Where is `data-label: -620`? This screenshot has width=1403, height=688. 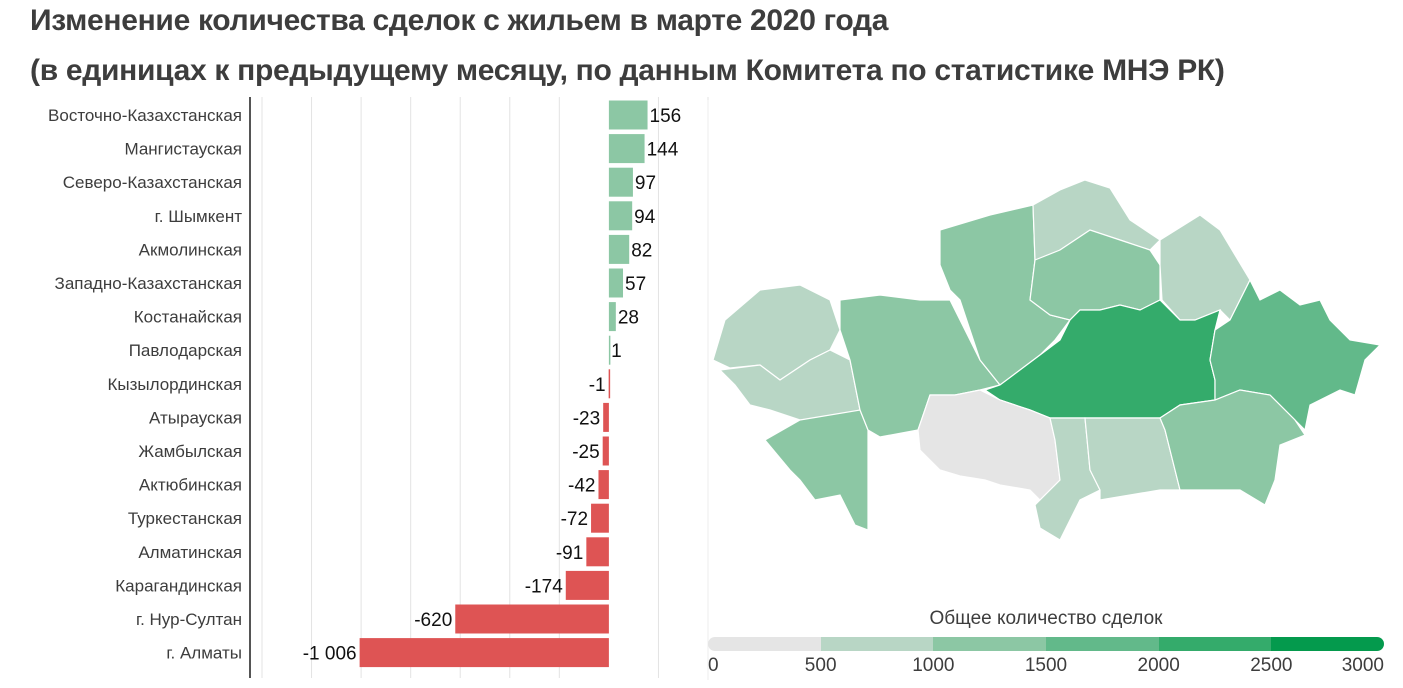 data-label: -620 is located at coordinates (433, 620).